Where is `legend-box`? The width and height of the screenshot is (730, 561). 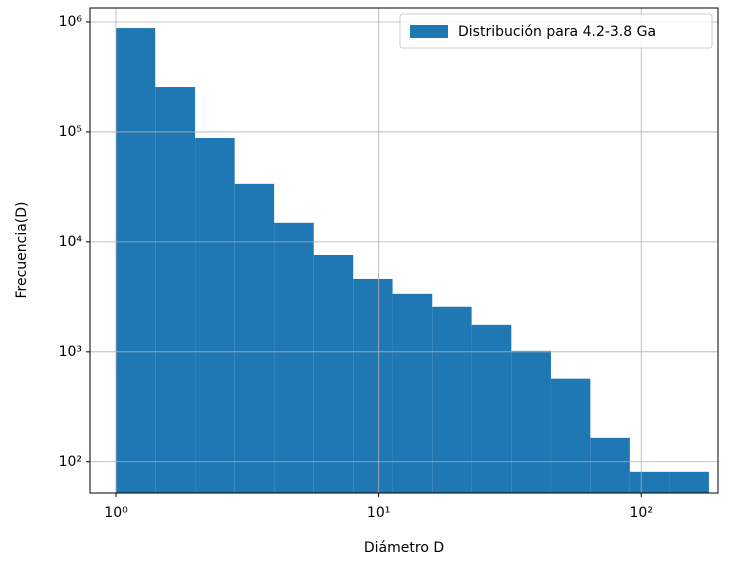 legend-box is located at coordinates (556, 31).